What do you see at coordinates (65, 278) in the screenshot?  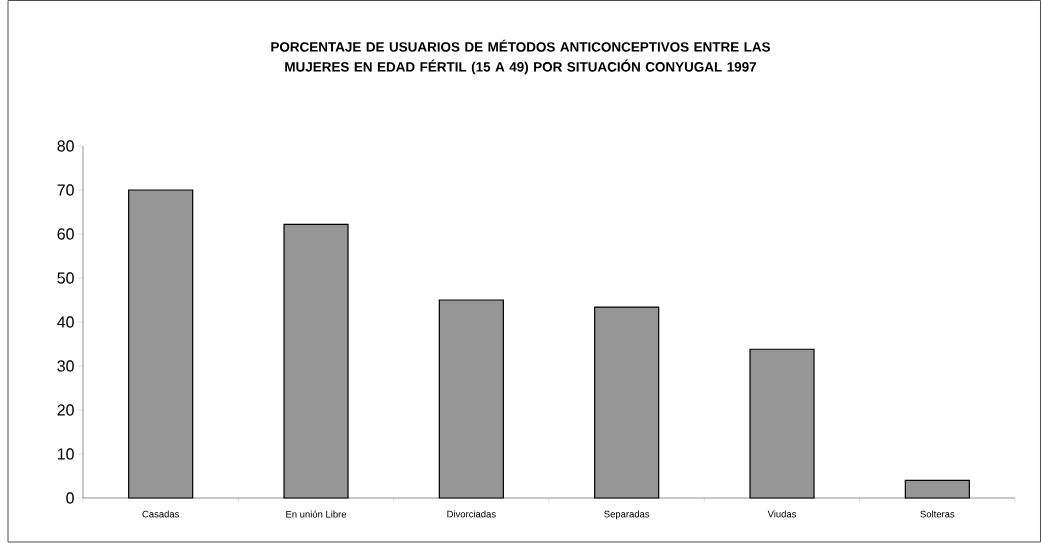 I see `y-tick-label: 50` at bounding box center [65, 278].